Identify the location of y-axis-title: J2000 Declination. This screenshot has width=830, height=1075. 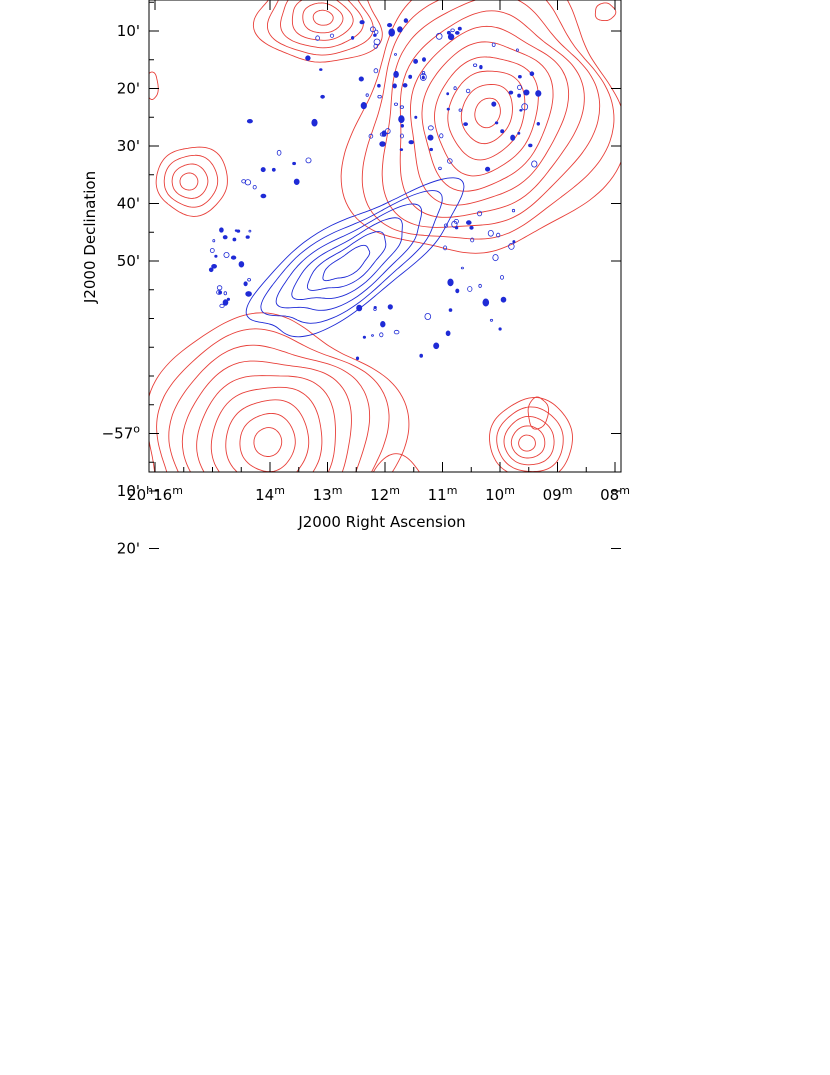
(90, 237).